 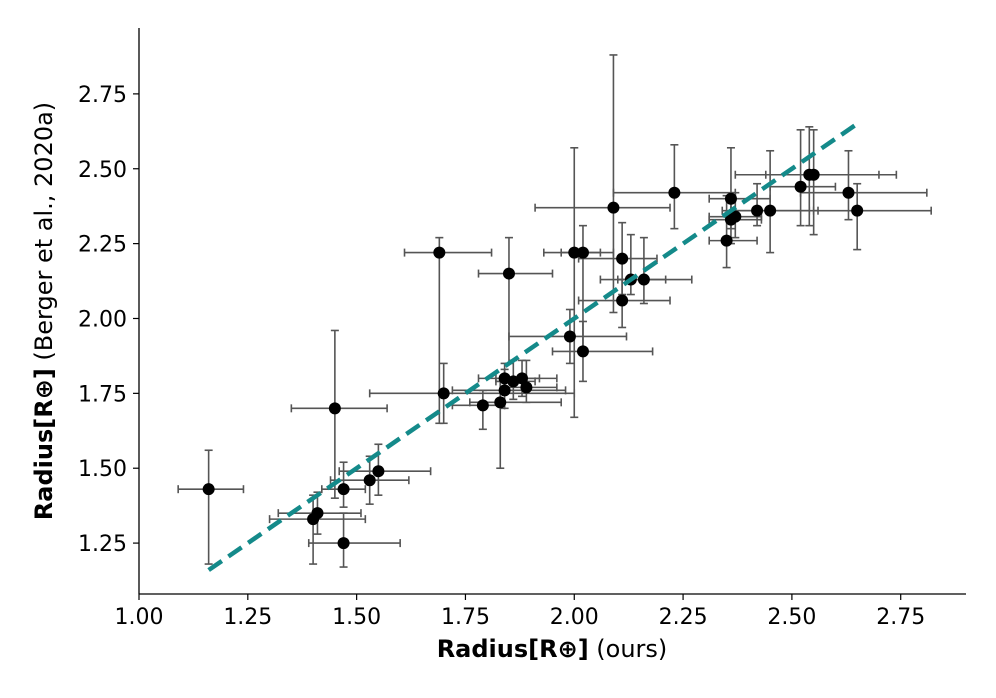 What do you see at coordinates (574, 617) in the screenshot?
I see `x-tick-label: 2.00` at bounding box center [574, 617].